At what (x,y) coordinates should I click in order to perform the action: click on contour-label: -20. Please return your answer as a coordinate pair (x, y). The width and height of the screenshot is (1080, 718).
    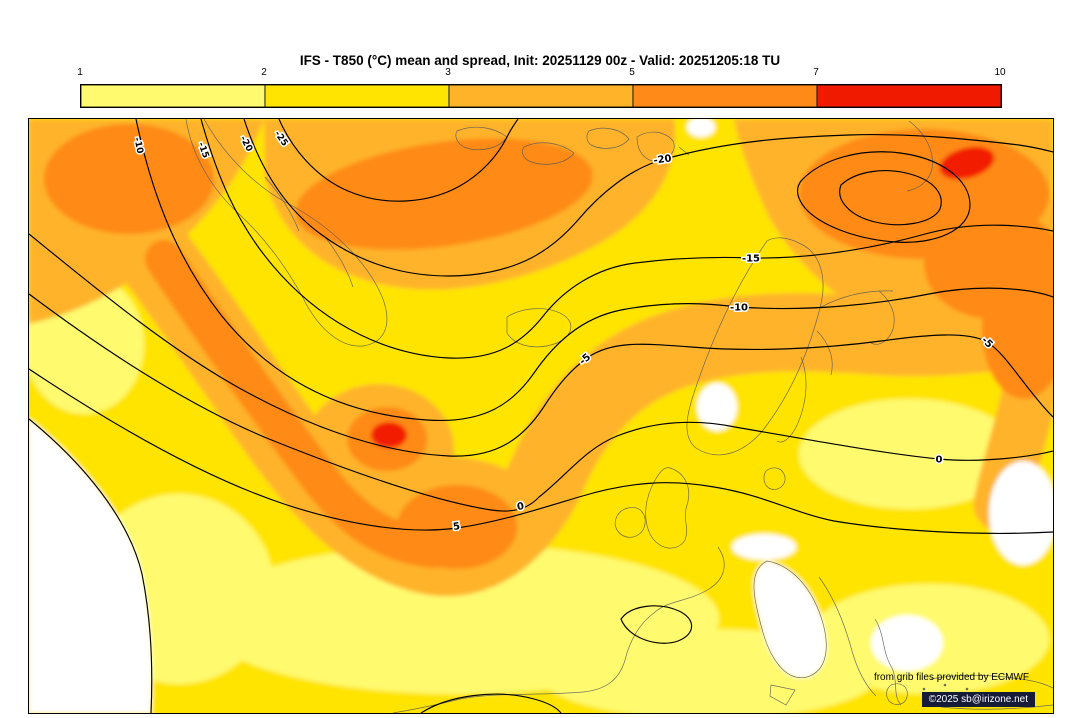
    Looking at the image, I should click on (662, 159).